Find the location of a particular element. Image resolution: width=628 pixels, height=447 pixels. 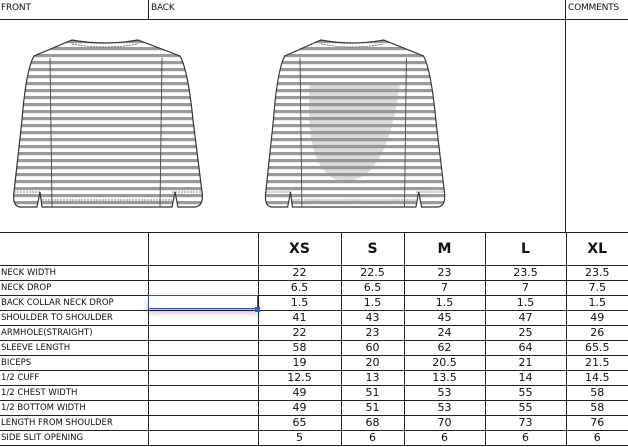

value-cell: 12.5 is located at coordinates (299, 378).